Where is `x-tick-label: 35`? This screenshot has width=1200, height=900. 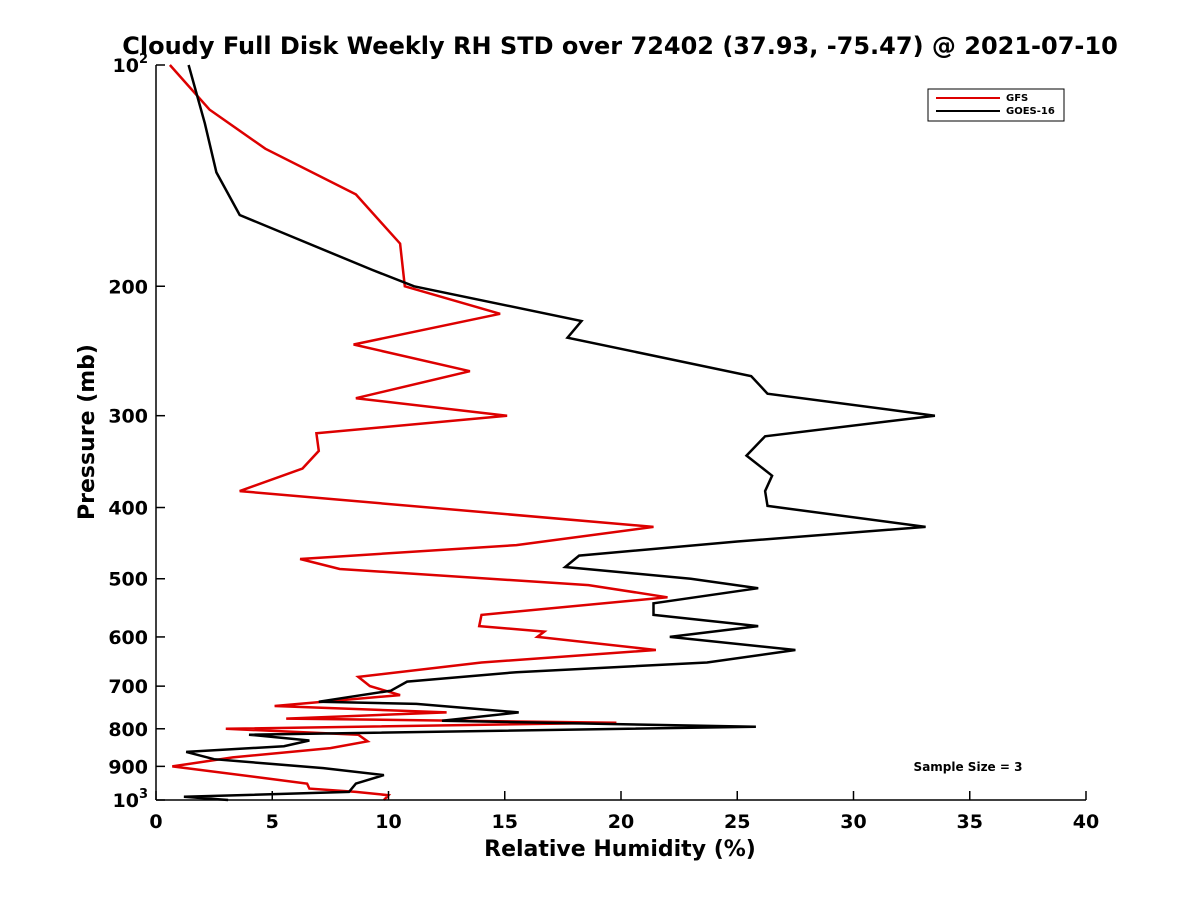 x-tick-label: 35 is located at coordinates (970, 822).